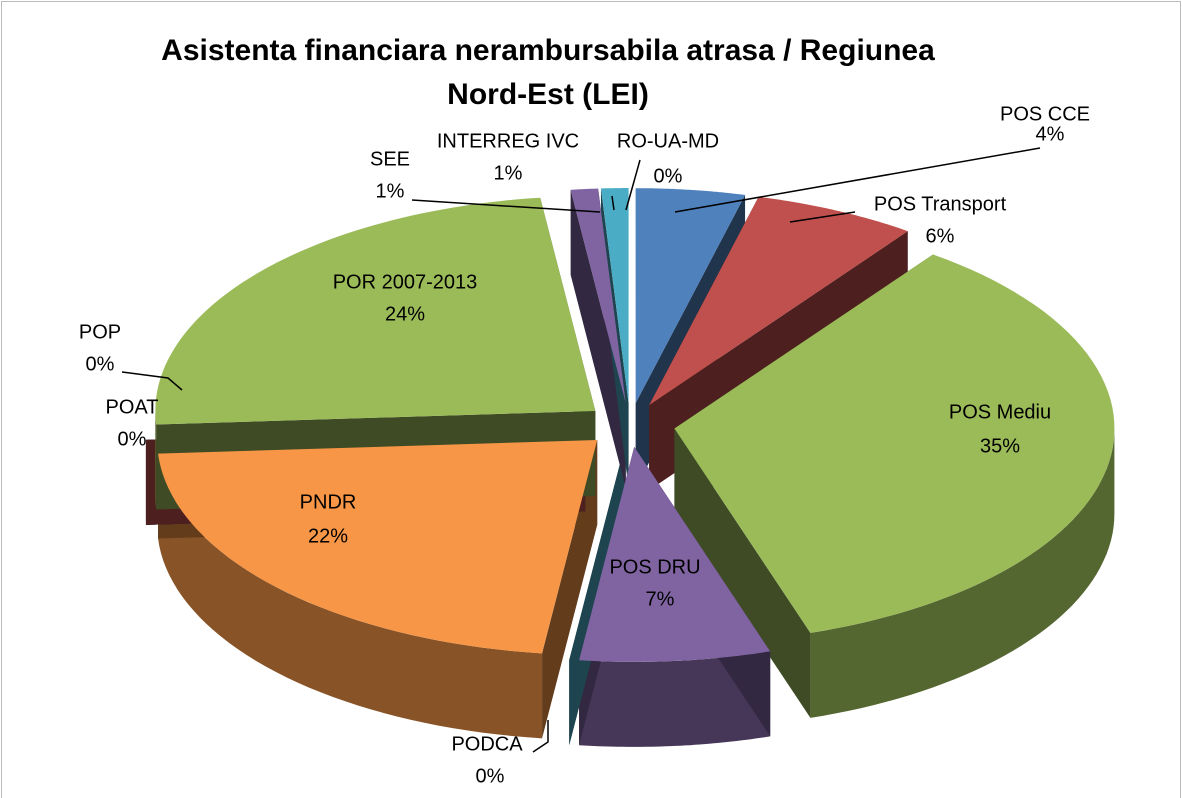 Image resolution: width=1182 pixels, height=798 pixels. What do you see at coordinates (1000, 412) in the screenshot?
I see `category-label: POS Mediu` at bounding box center [1000, 412].